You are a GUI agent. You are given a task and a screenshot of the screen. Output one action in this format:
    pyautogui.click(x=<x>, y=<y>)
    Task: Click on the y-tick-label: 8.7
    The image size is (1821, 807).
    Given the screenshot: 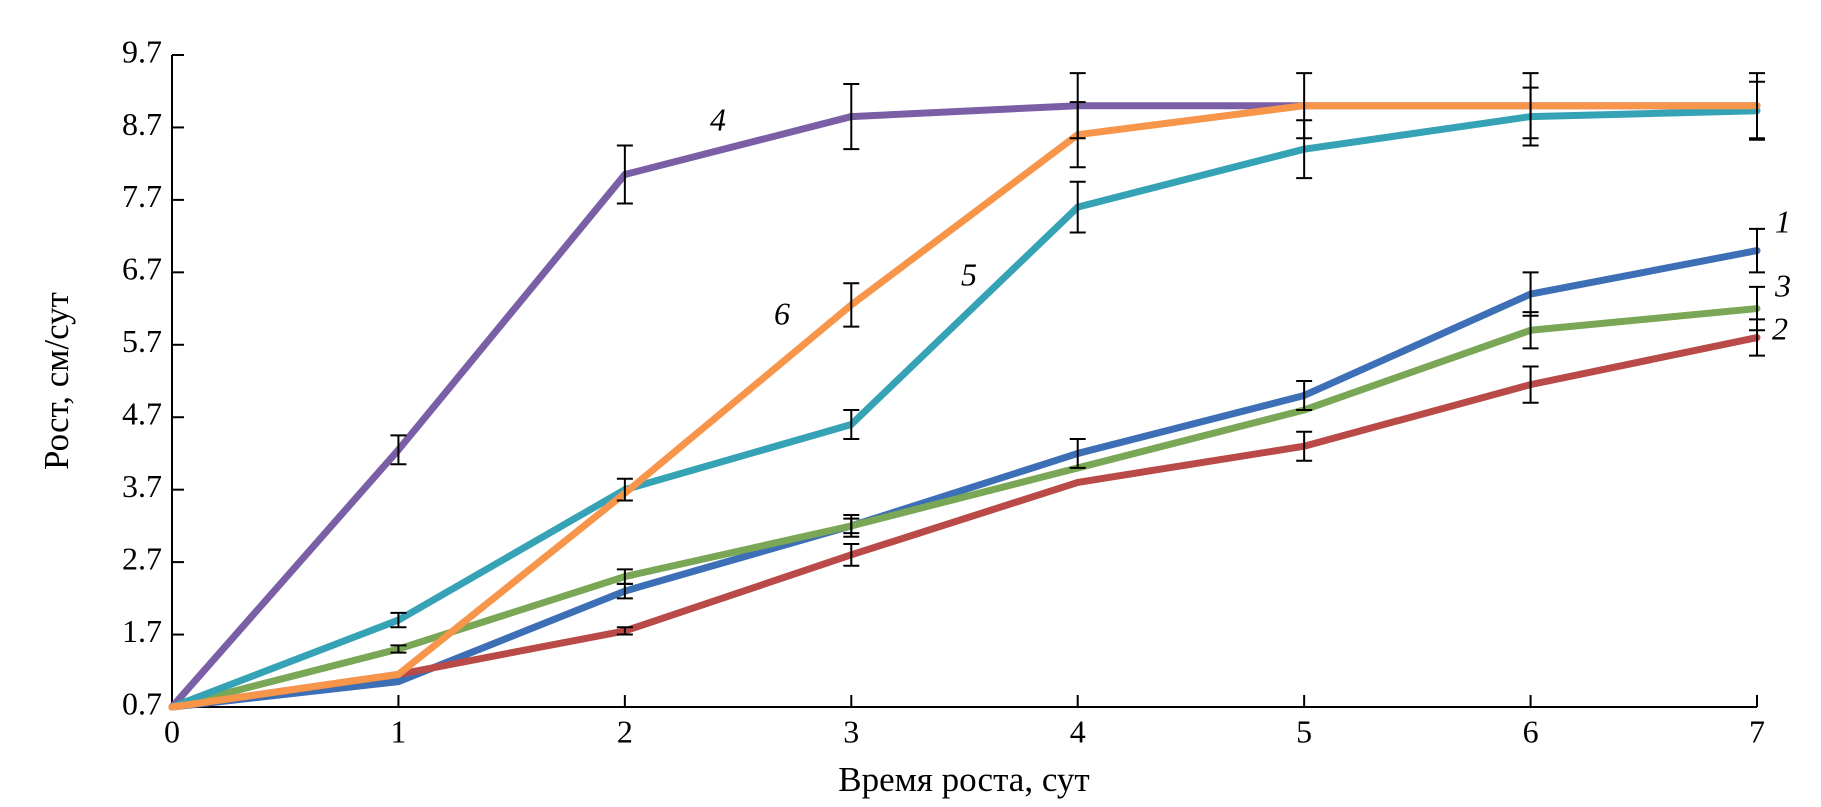 What is the action you would take?
    pyautogui.click(x=142, y=124)
    